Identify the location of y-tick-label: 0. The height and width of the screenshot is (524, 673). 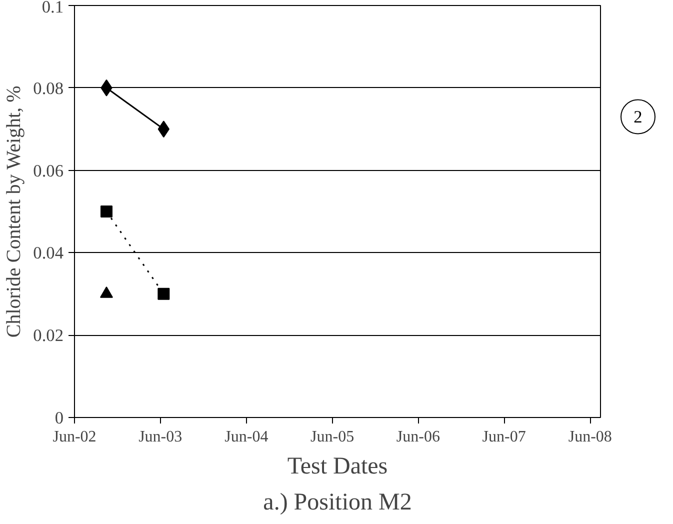
(59, 418).